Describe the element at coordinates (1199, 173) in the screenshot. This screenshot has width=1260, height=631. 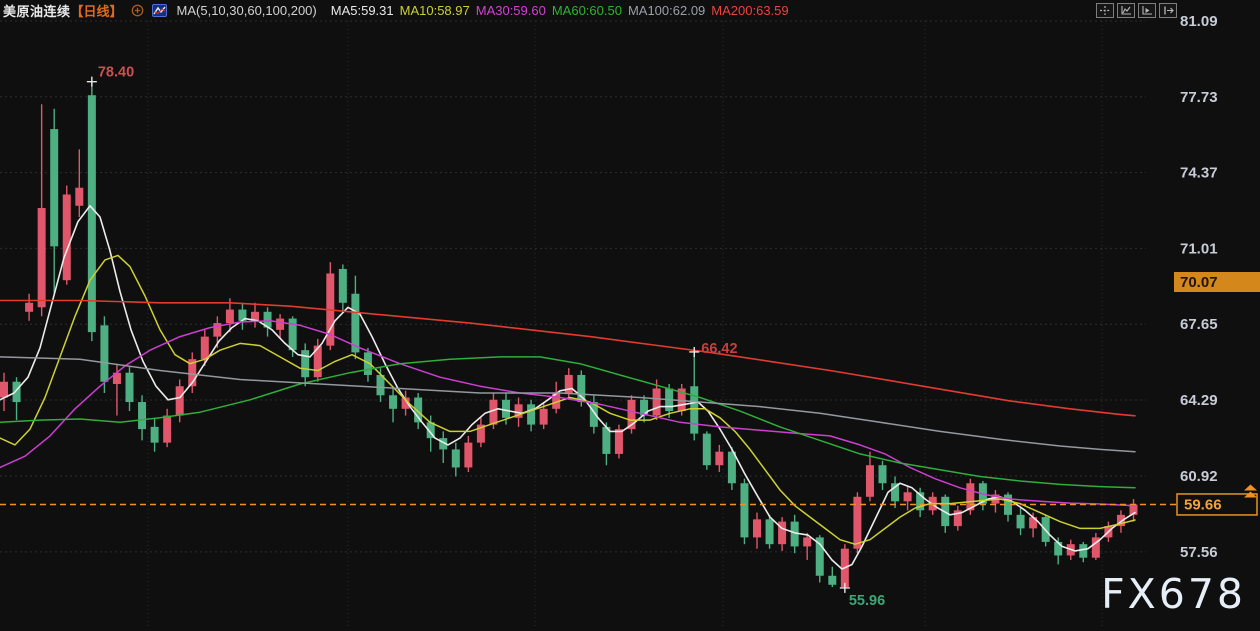
I see `axis-tick-label: 74.37` at that location.